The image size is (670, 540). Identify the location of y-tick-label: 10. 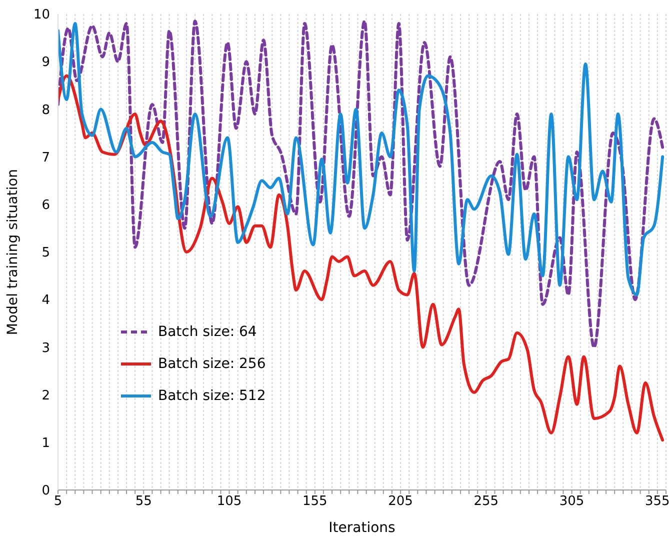
(41, 15).